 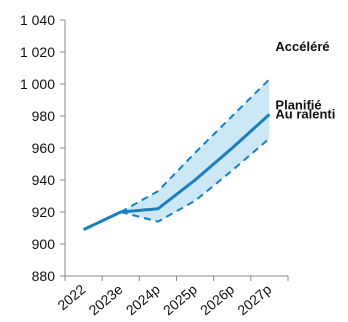 I want to click on series-label-accelere: Accéléré, so click(x=302, y=46).